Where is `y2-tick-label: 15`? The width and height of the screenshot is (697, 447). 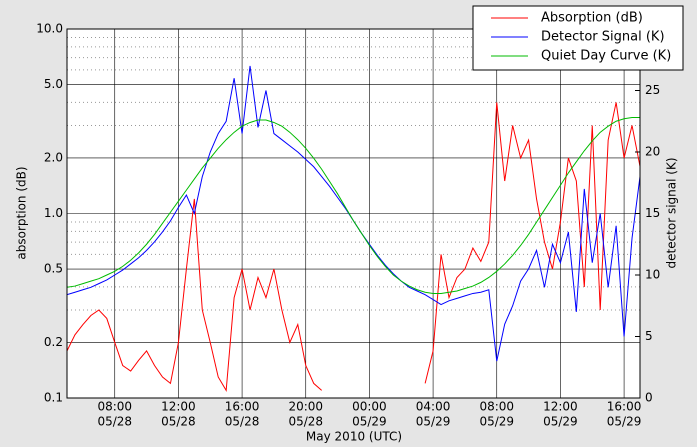 y2-tick-label: 15 is located at coordinates (652, 213).